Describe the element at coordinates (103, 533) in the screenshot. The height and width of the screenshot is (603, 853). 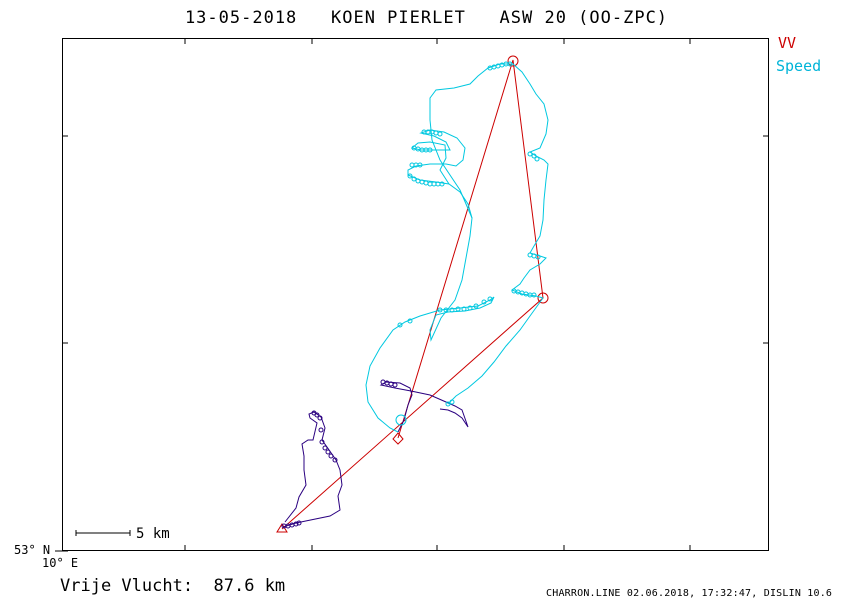
I see `scale-bar` at that location.